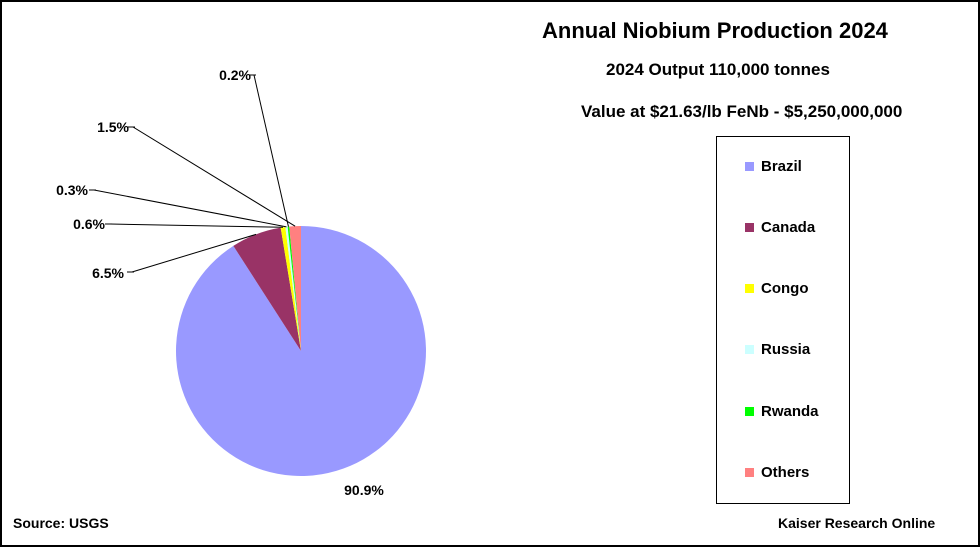 The width and height of the screenshot is (980, 547). Describe the element at coordinates (196, 225) in the screenshot. I see `leader-line-congo` at that location.